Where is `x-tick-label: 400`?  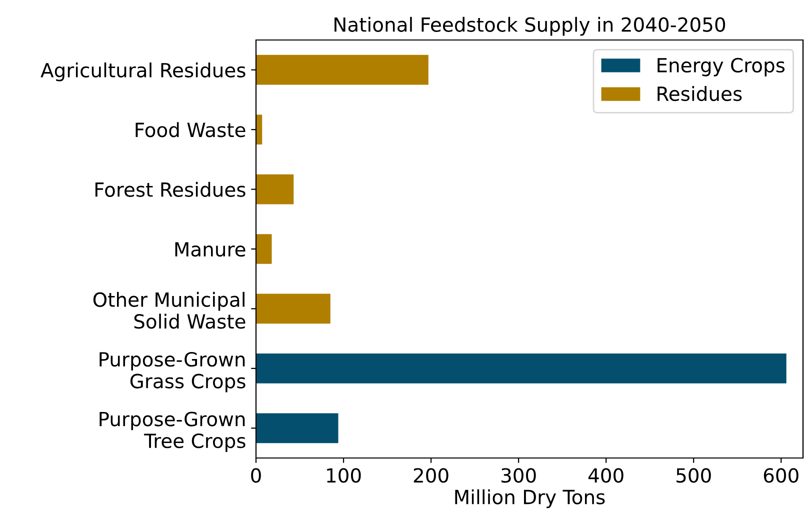
x-tick-label: 400 is located at coordinates (606, 475).